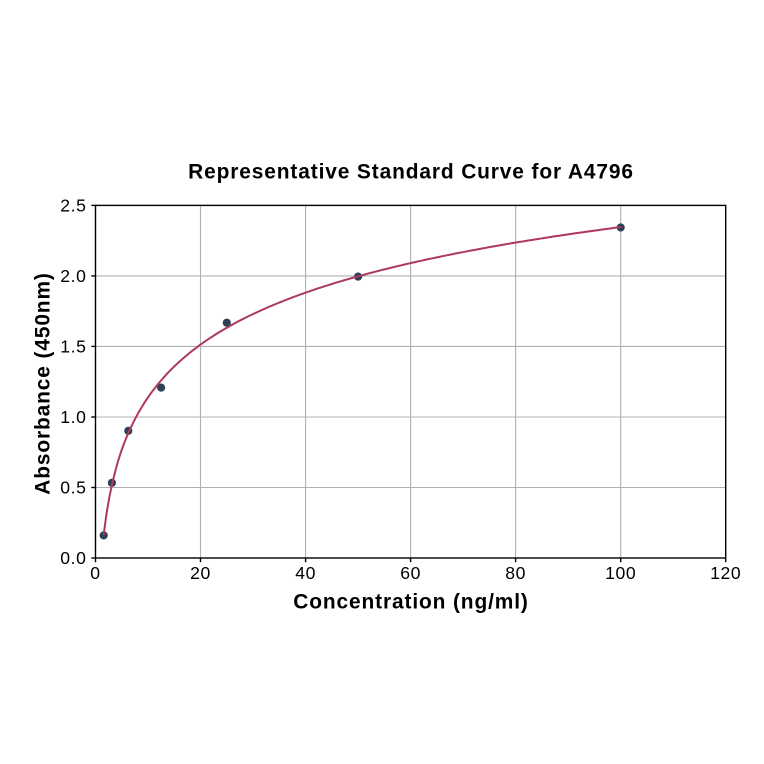 The width and height of the screenshot is (764, 764). I want to click on svg-text: 40, so click(305, 573).